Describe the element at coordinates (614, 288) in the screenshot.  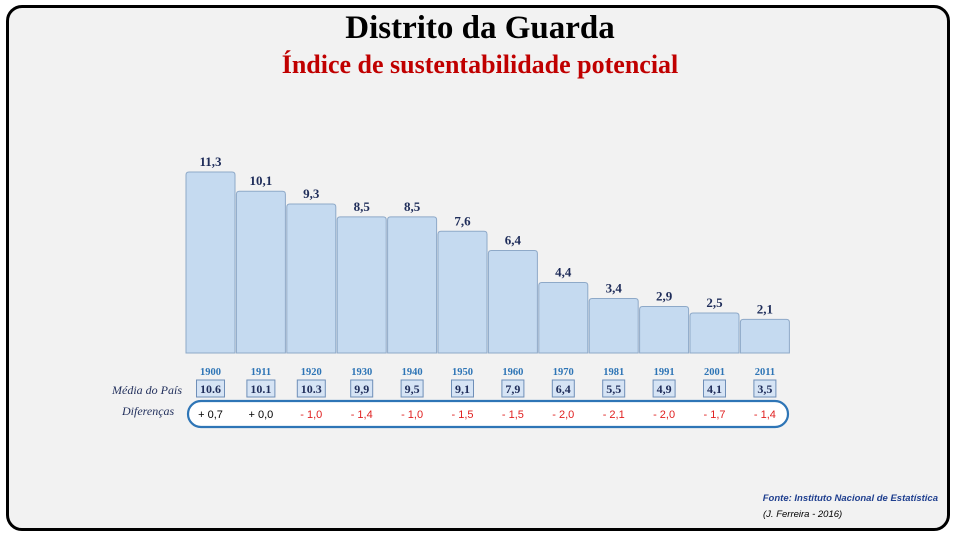
I see `value-label-1981: 3,4` at that location.